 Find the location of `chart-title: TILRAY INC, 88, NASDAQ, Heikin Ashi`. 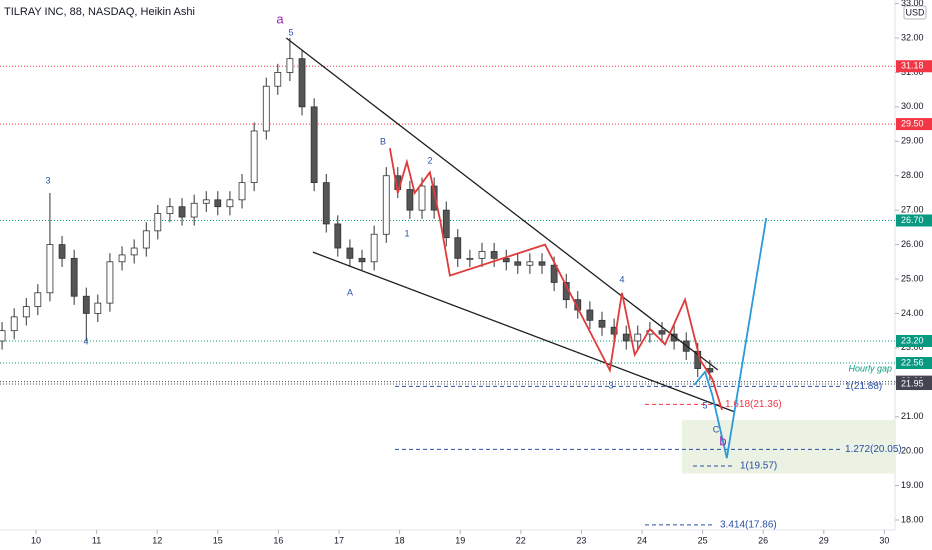

chart-title: TILRAY INC, 88, NASDAQ, Heikin Ashi is located at coordinates (99, 12).